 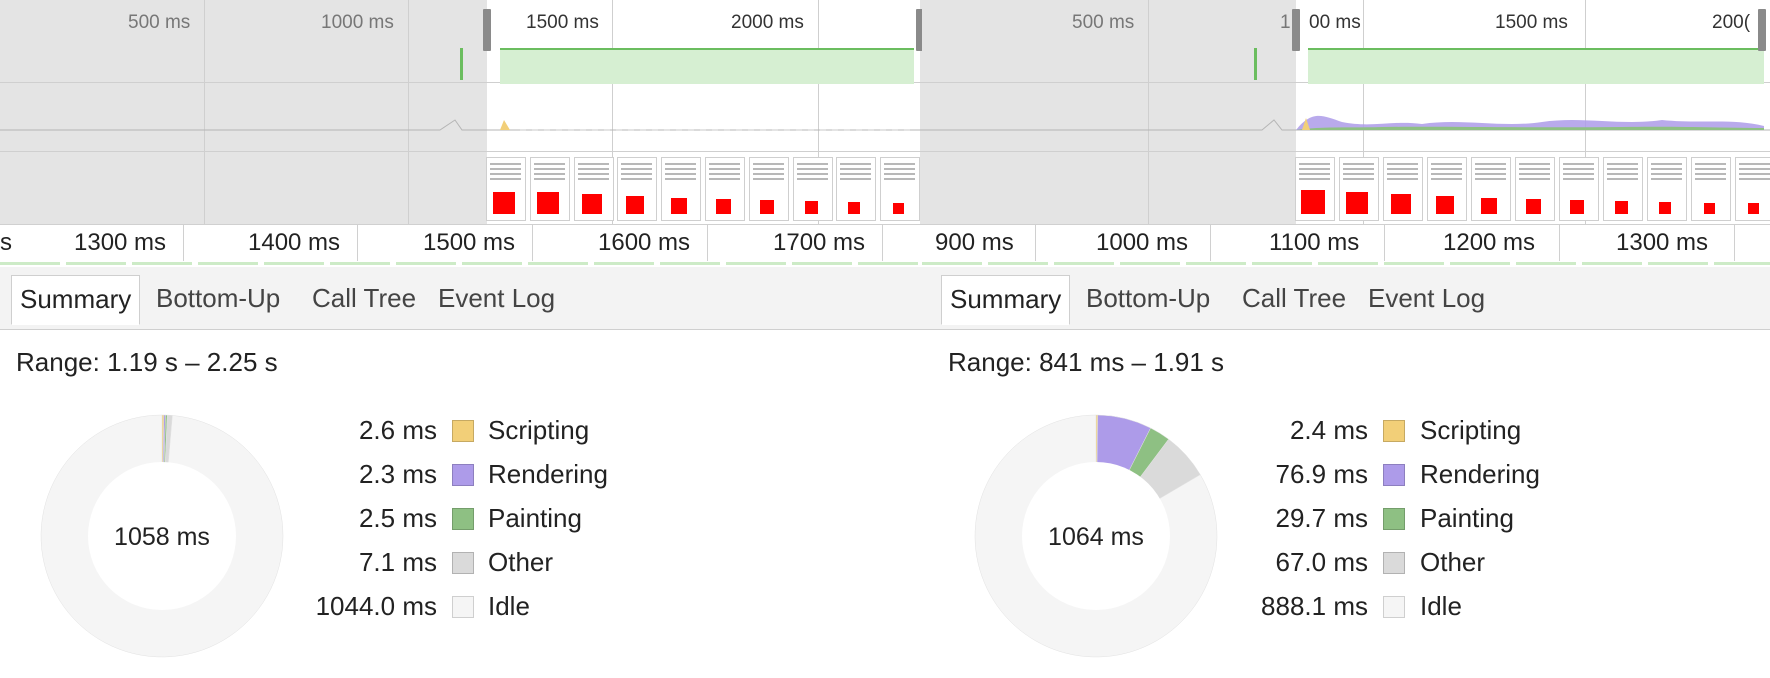 What do you see at coordinates (1346, 263) in the screenshot?
I see `ruler-frame-strip` at bounding box center [1346, 263].